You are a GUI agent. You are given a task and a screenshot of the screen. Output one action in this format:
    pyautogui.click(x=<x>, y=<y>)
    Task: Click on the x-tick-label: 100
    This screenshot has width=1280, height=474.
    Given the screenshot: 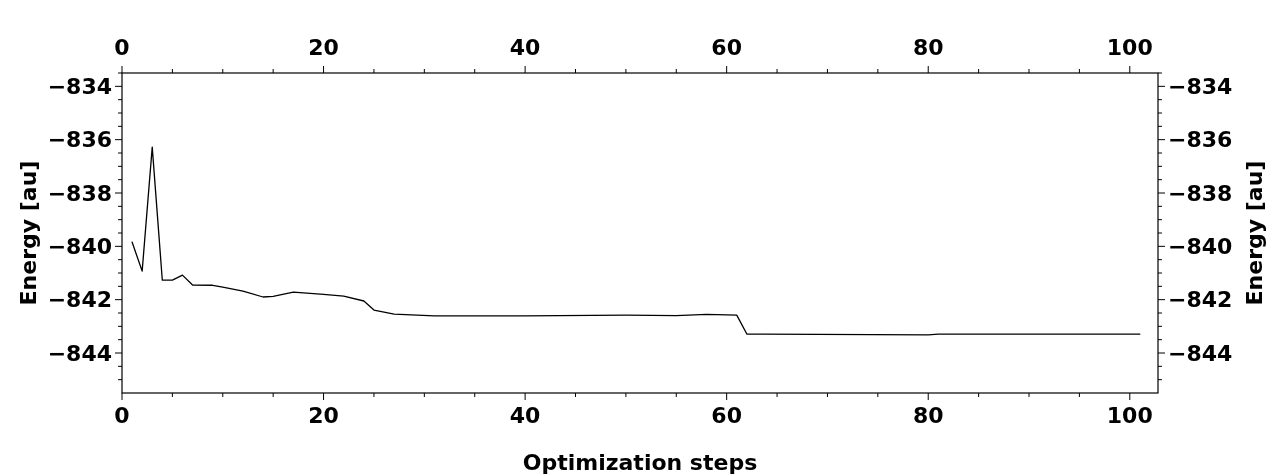 What is the action you would take?
    pyautogui.click(x=1129, y=415)
    